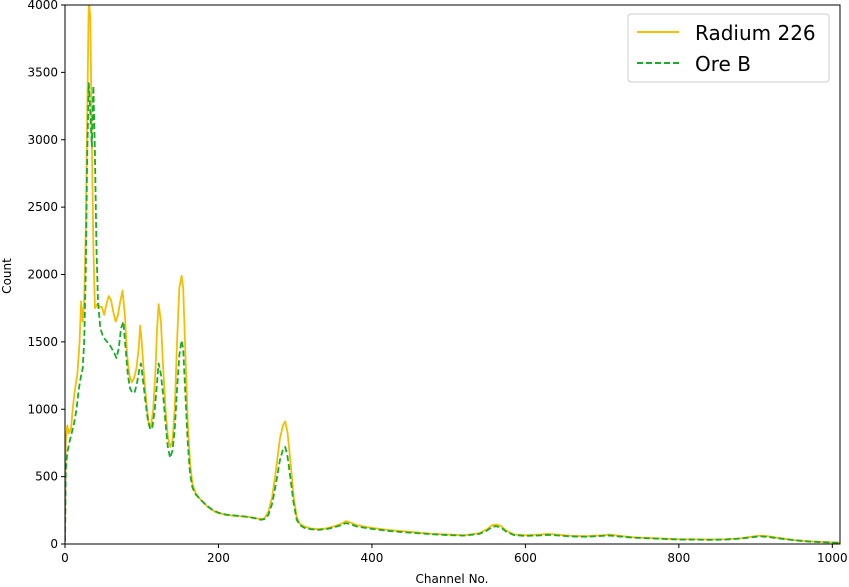 The height and width of the screenshot is (587, 849). I want to click on legend-label-radium-226: Radium 226, so click(755, 33).